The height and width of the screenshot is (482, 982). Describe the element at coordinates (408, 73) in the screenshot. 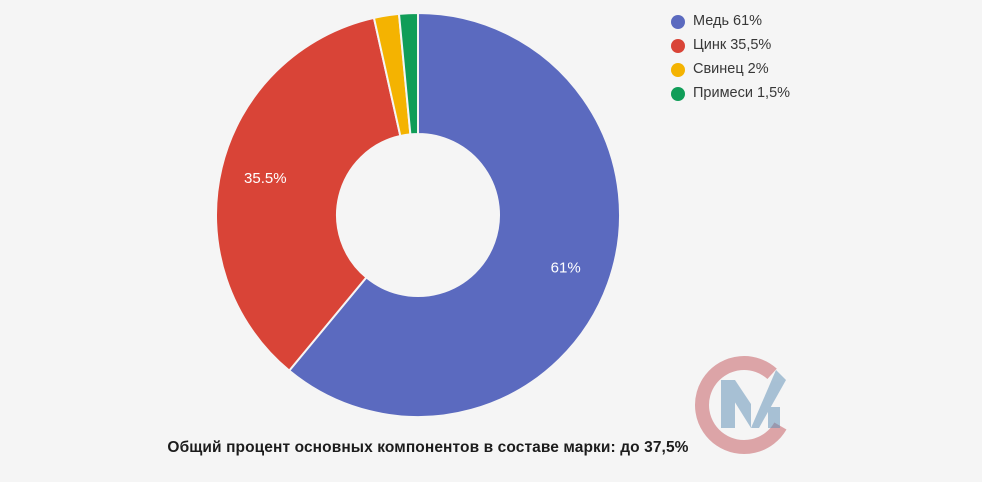

I see `pie-slice-примеси` at that location.